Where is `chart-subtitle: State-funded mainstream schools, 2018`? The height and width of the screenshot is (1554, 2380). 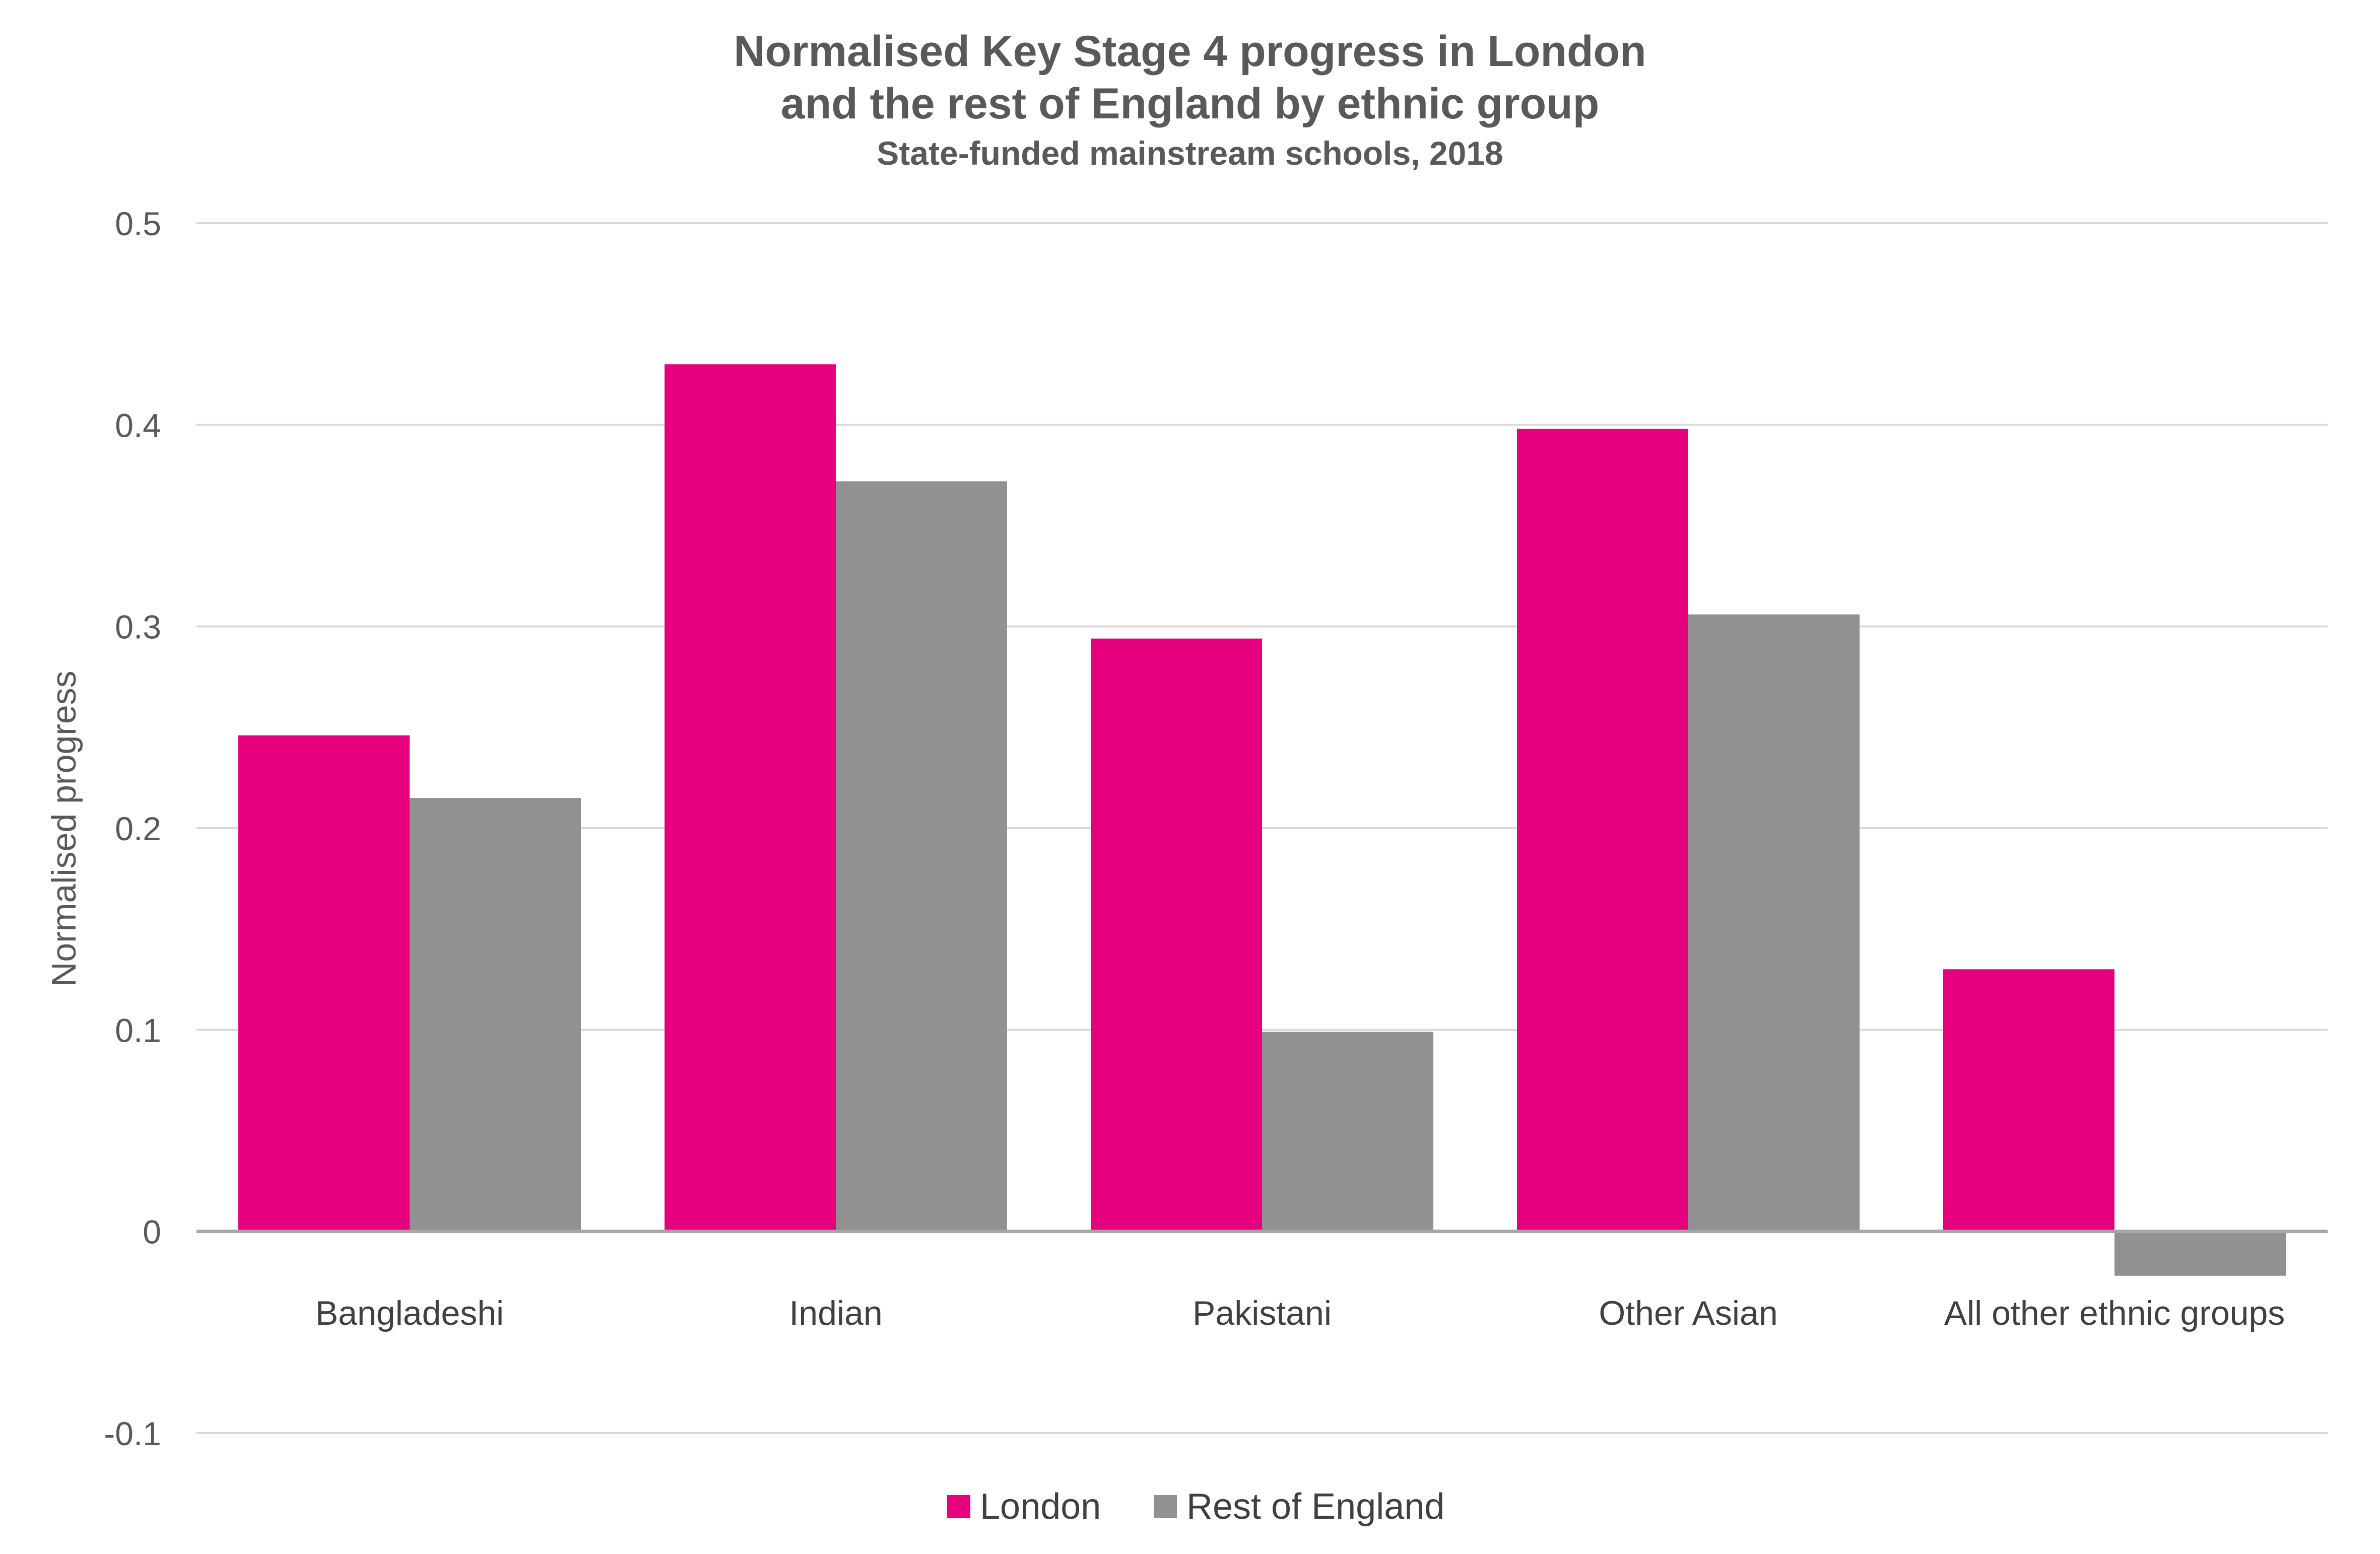 chart-subtitle: State-funded mainstream schools, 2018 is located at coordinates (1190, 153).